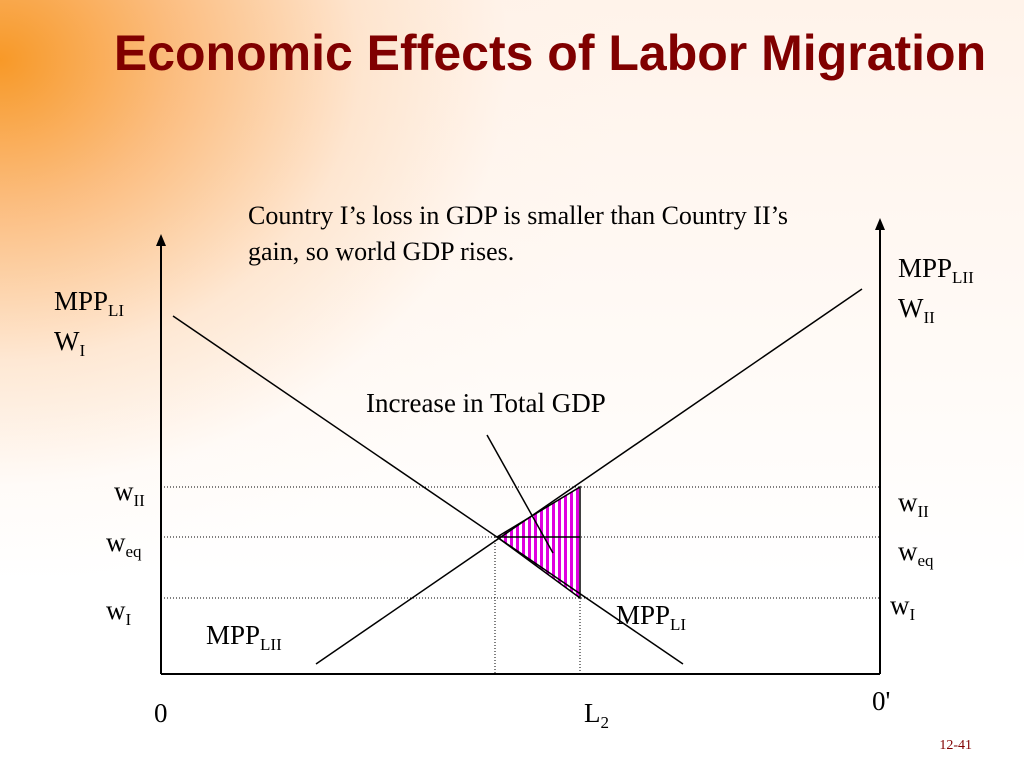 The height and width of the screenshot is (768, 1024). I want to click on left-w-i-label: wI, so click(119, 612).